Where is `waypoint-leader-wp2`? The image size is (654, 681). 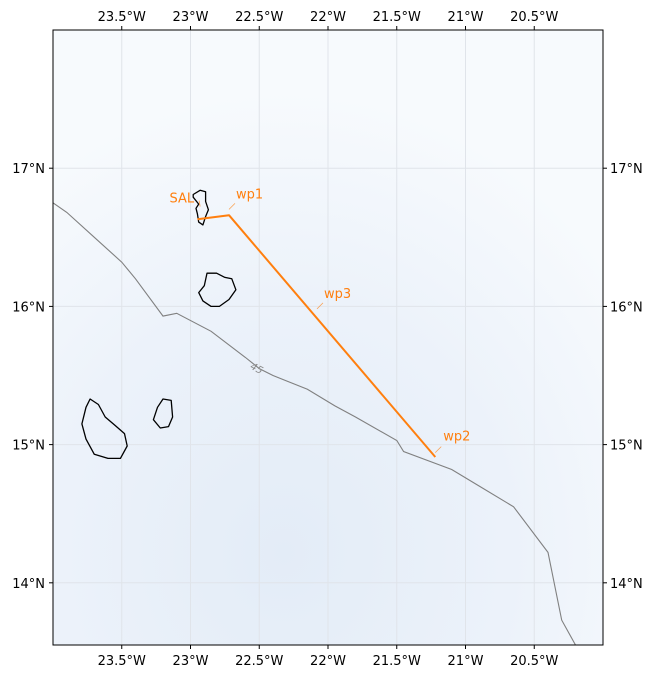 waypoint-leader-wp2 is located at coordinates (438, 449).